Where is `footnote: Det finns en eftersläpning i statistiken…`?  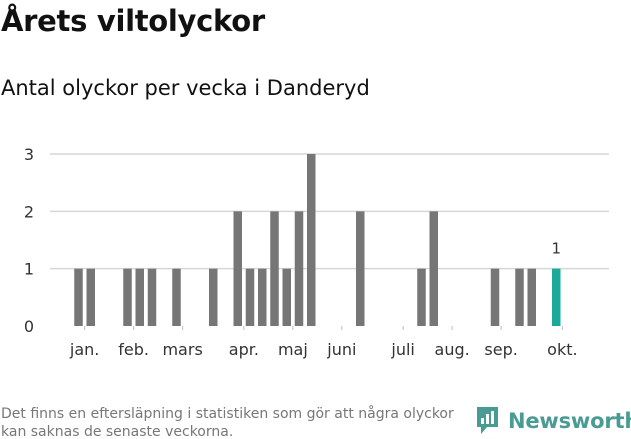 footnote: Det finns en eftersläpning i statistiken… is located at coordinates (227, 422).